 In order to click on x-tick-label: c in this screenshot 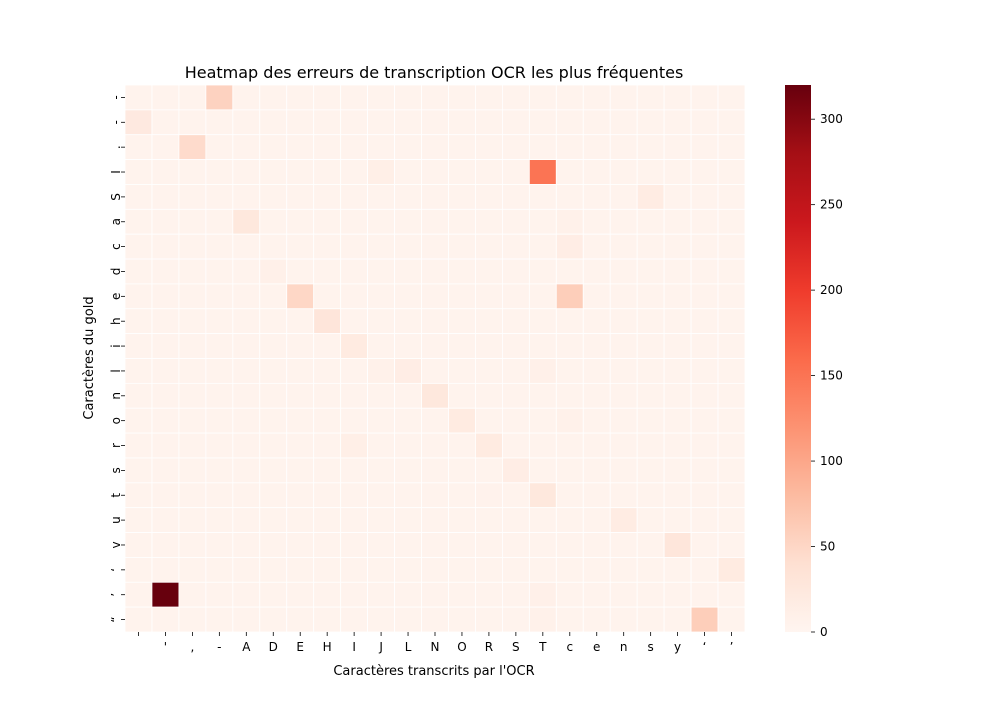, I will do `click(569, 647)`.